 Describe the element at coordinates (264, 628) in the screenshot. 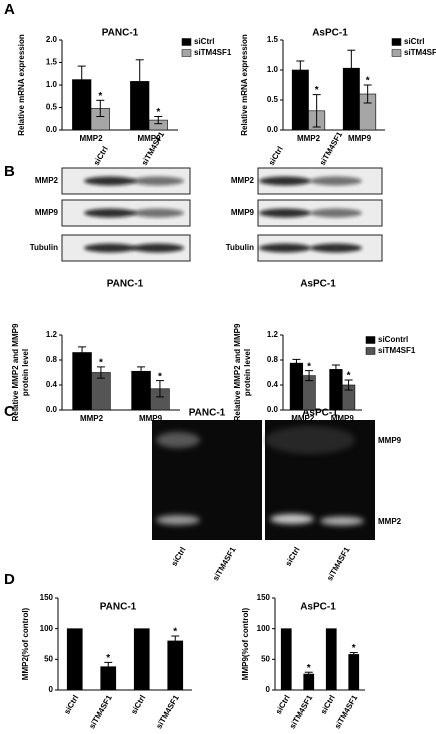

I see `y-tick-label: 100` at that location.